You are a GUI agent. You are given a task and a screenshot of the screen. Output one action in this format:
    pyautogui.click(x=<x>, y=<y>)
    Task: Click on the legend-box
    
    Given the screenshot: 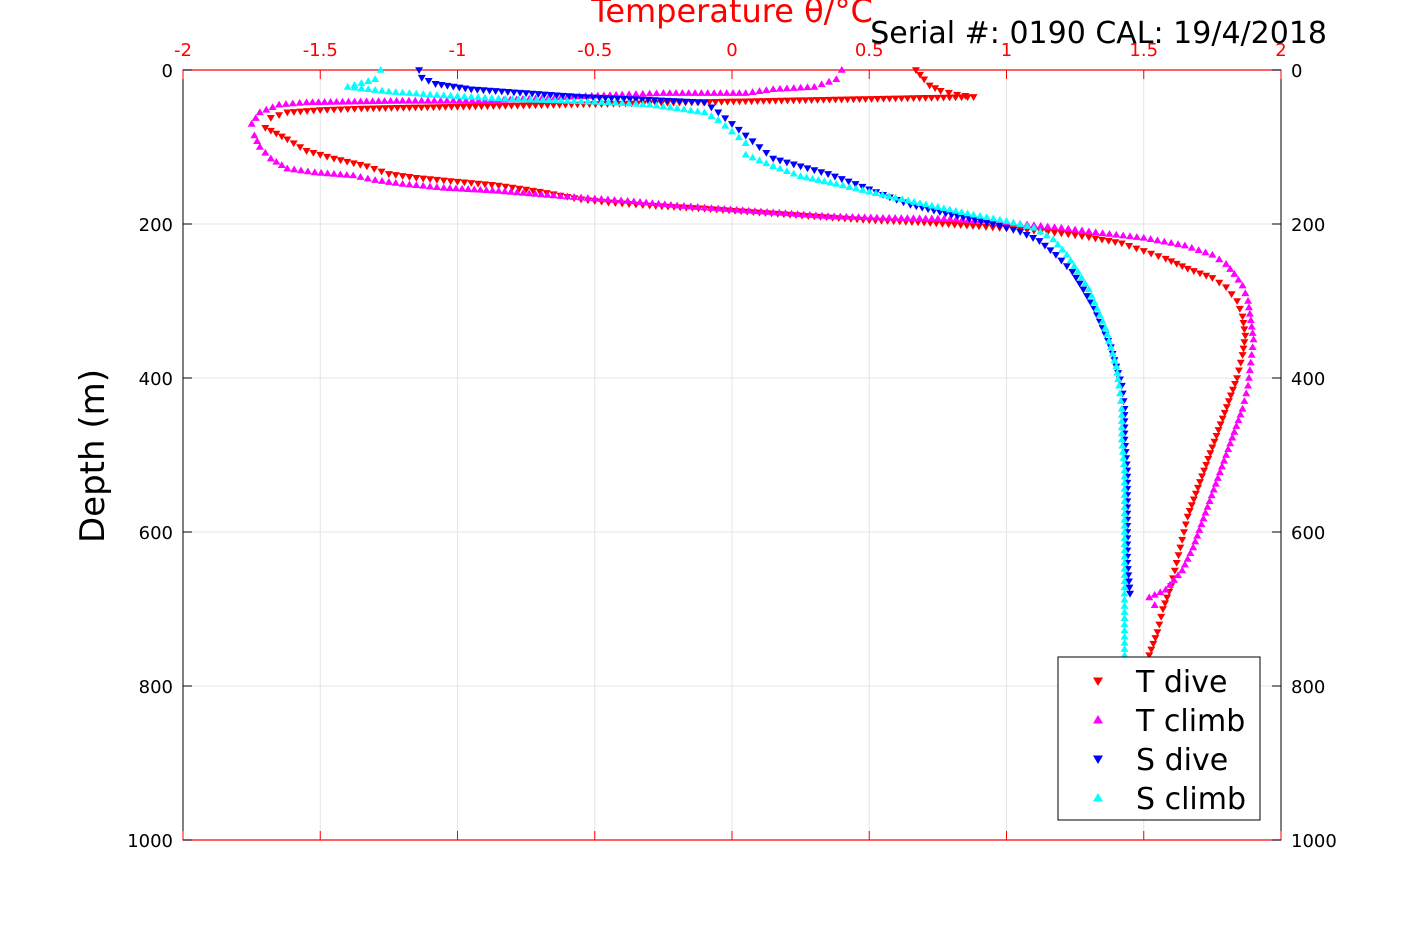 What is the action you would take?
    pyautogui.click(x=1159, y=738)
    